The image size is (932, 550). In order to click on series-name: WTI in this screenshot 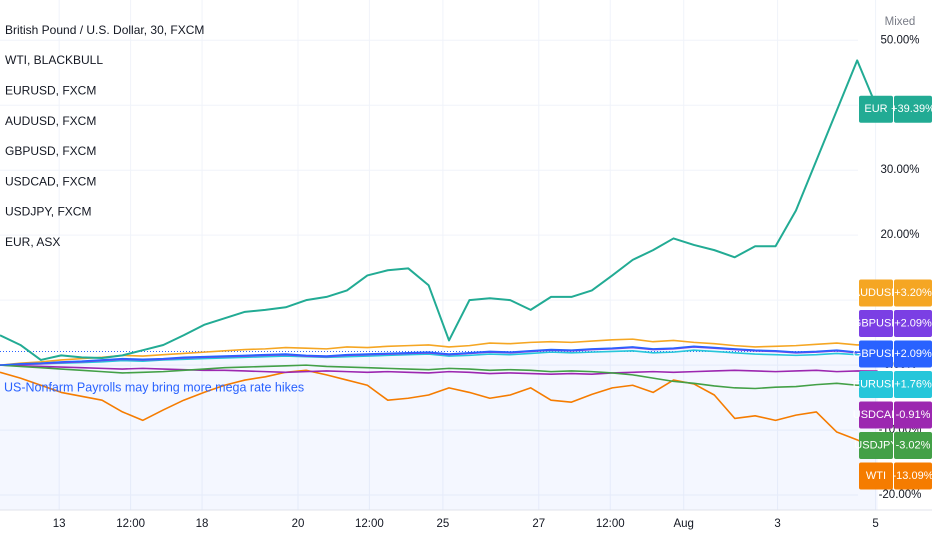, I will do `click(876, 476)`.